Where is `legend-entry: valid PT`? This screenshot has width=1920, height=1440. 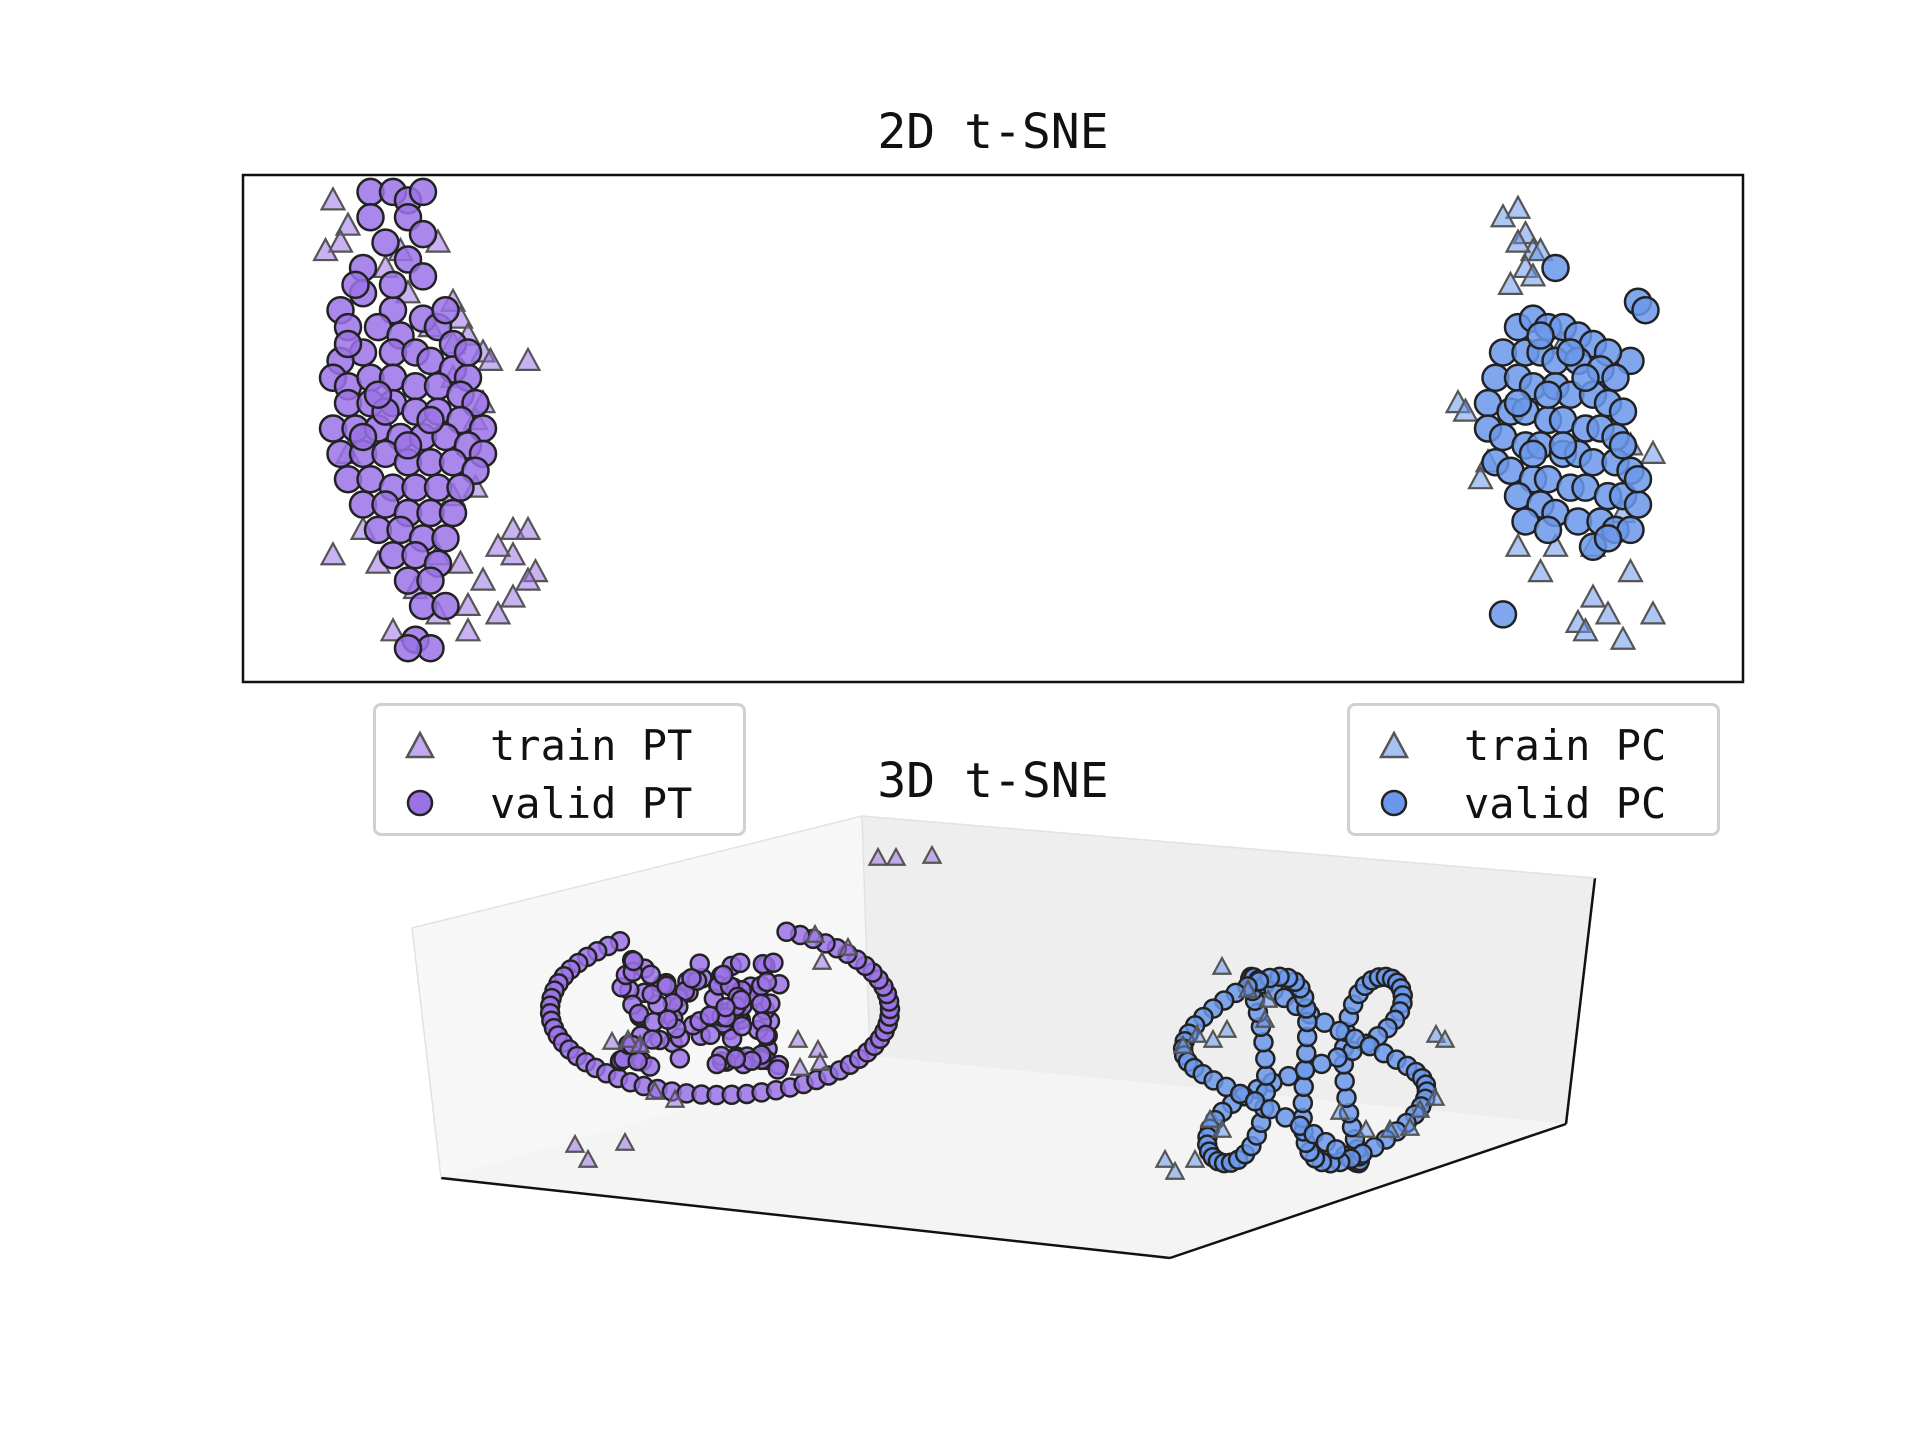
legend-entry: valid PT is located at coordinates (559, 803).